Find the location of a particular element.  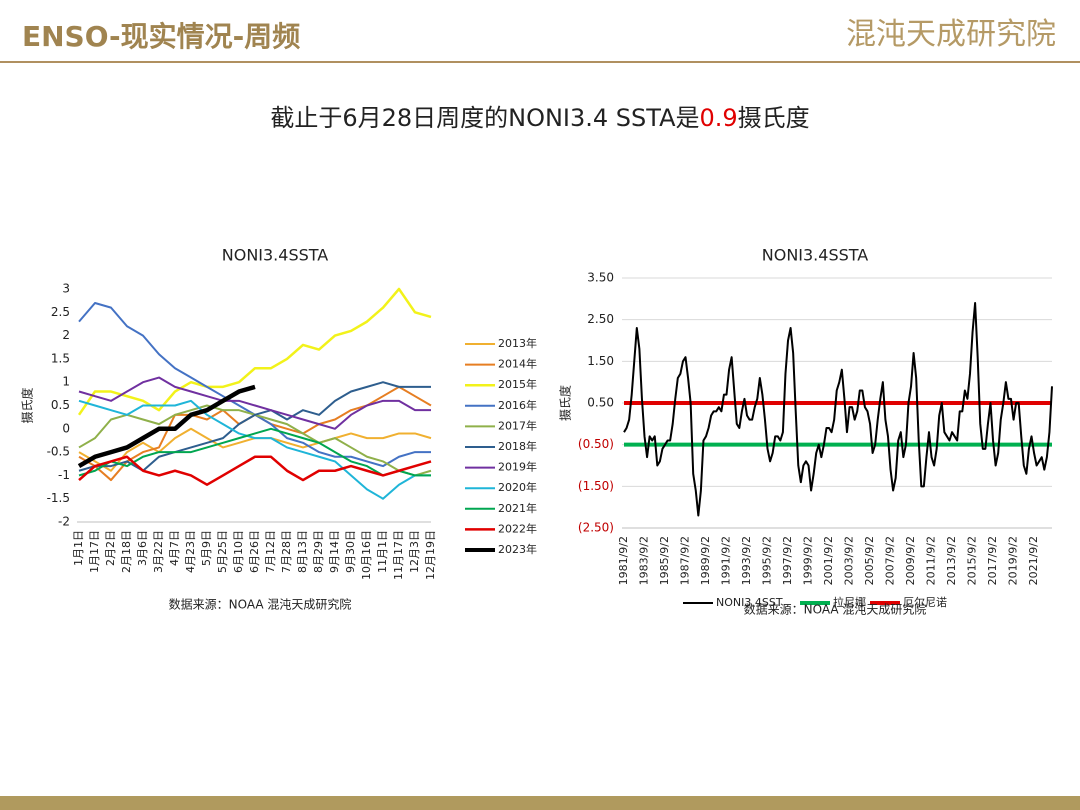

x-tick-label: 1981/9/2 is located at coordinates (623, 560).